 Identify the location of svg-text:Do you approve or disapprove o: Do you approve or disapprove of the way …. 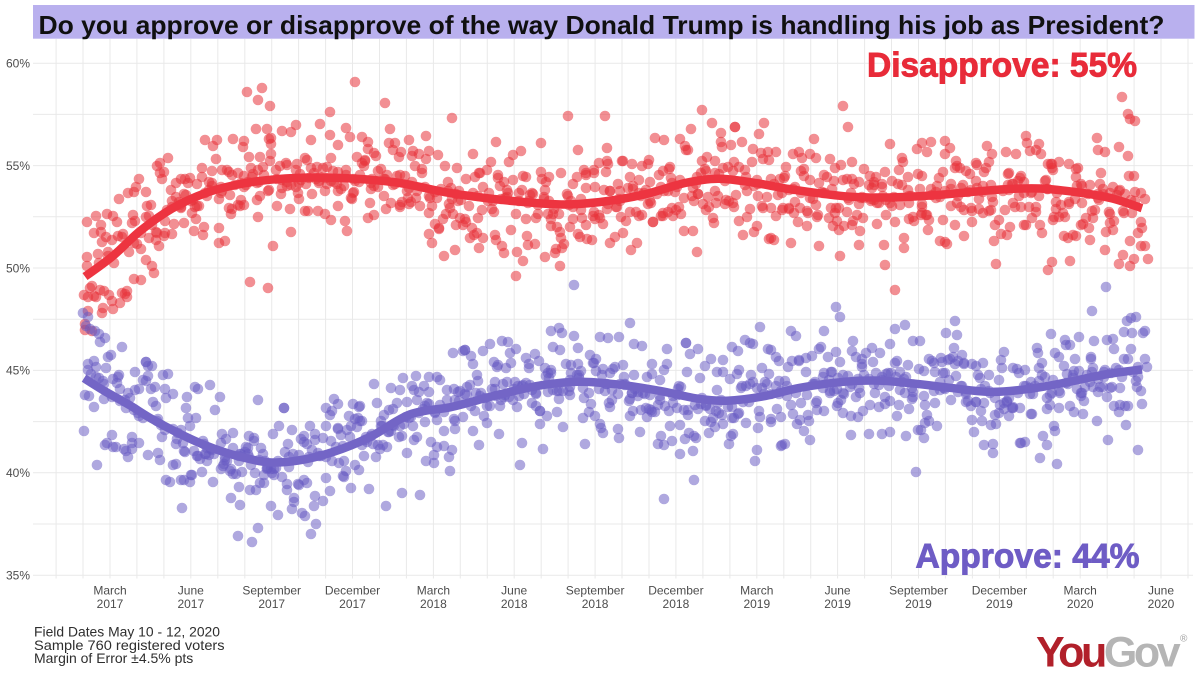
(602, 25).